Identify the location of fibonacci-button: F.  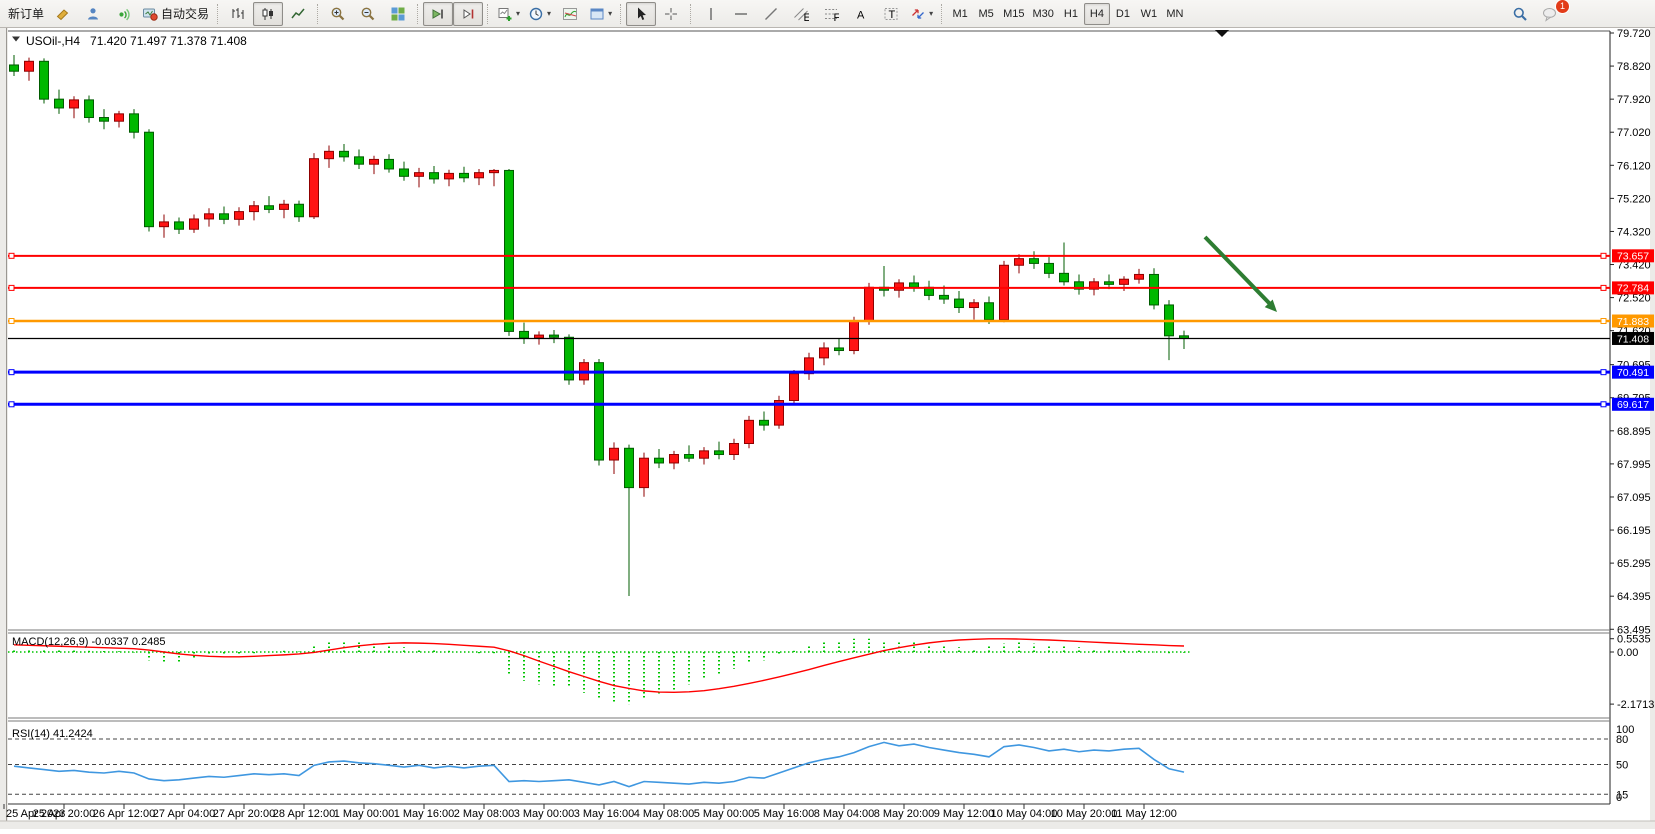
(831, 14).